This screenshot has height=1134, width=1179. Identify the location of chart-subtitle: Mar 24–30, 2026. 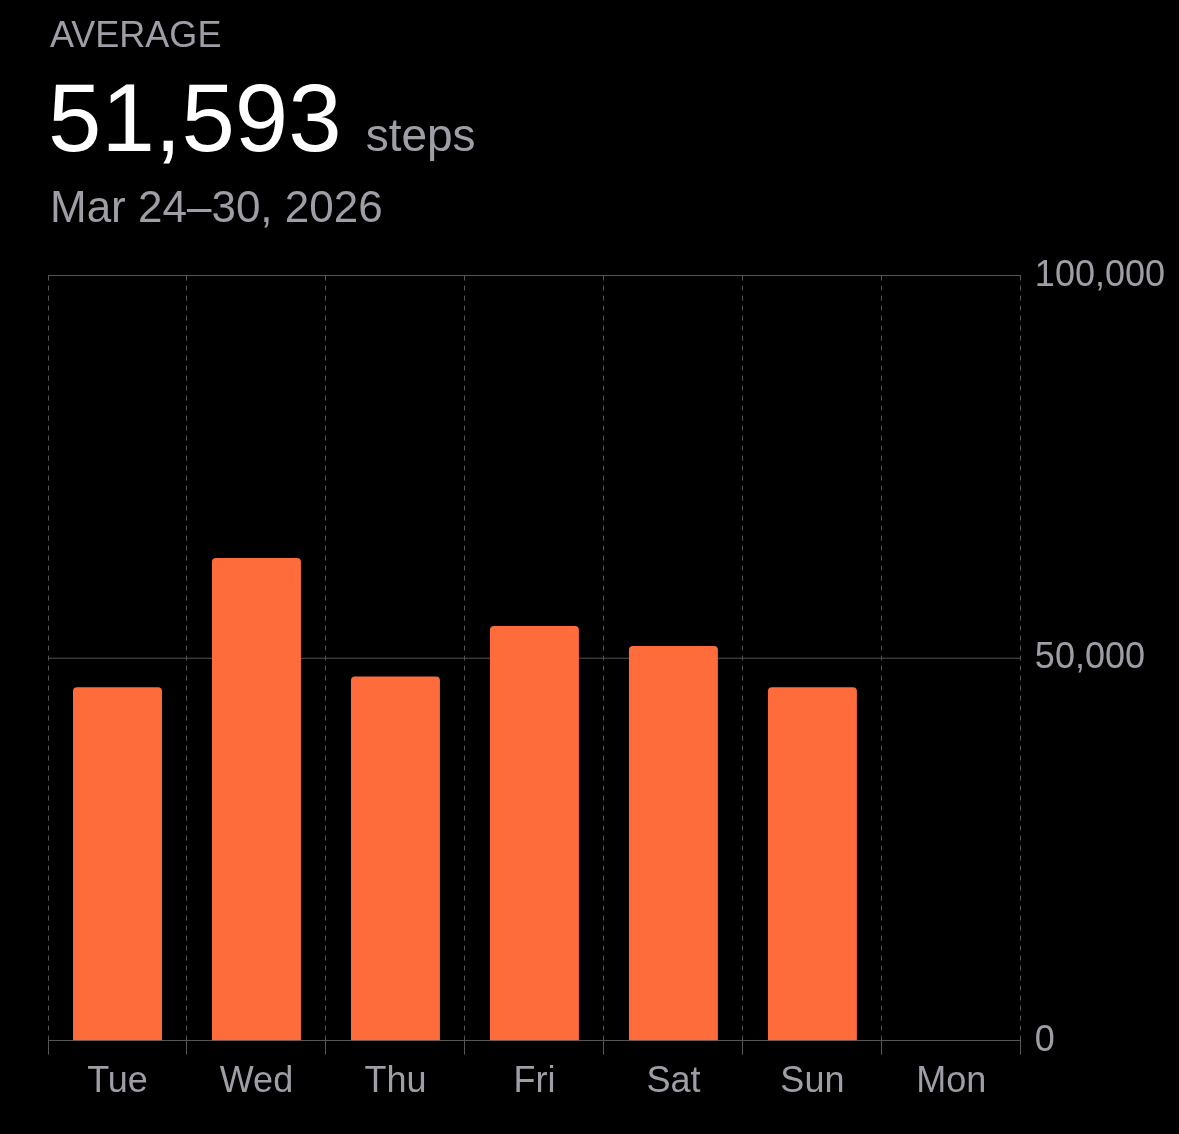
(216, 207).